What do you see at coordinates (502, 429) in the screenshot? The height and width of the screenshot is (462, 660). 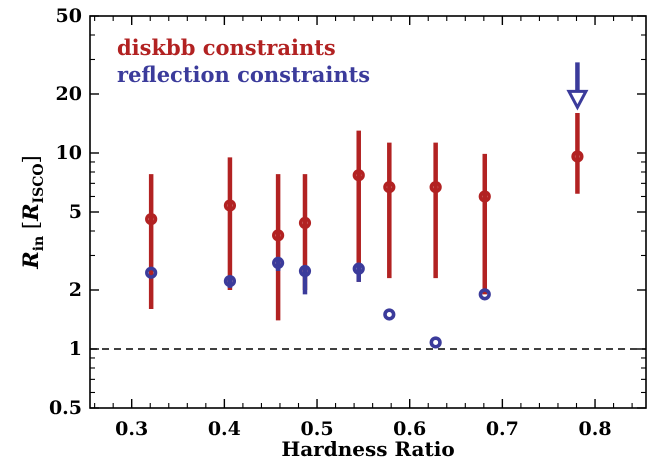 I see `x-tick-label: 0.7` at bounding box center [502, 429].